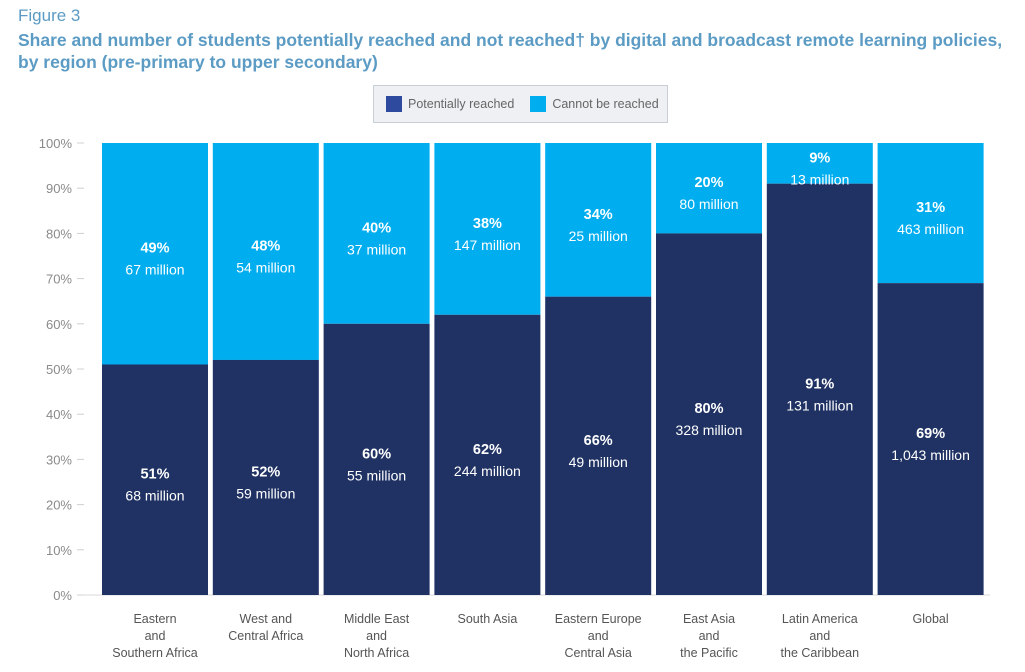 The image size is (1025, 672). What do you see at coordinates (820, 636) in the screenshot?
I see `x-category-label: Latin America and the Caribbean` at bounding box center [820, 636].